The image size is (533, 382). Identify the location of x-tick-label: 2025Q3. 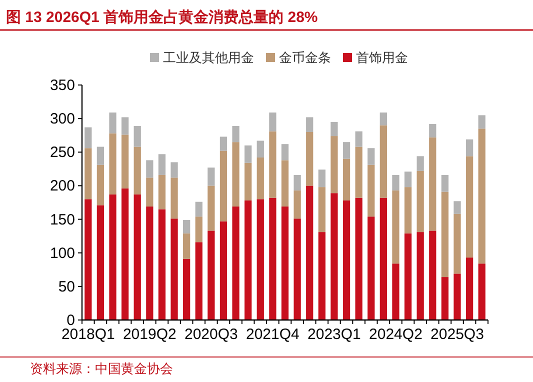
(457, 334).